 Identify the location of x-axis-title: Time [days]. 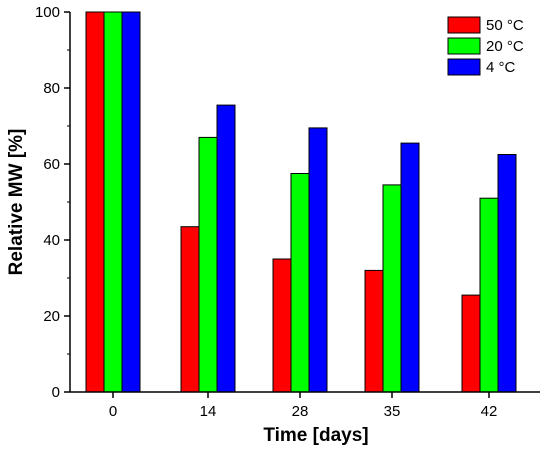
(315, 435).